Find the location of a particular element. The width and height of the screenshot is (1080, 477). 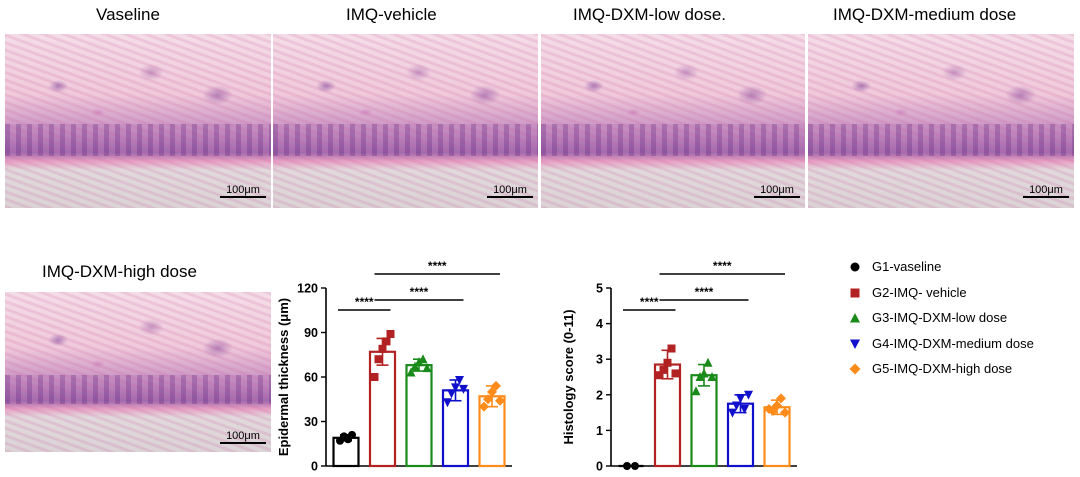

y-axis-label: Epidermal thickness (μm) is located at coordinates (283, 377).